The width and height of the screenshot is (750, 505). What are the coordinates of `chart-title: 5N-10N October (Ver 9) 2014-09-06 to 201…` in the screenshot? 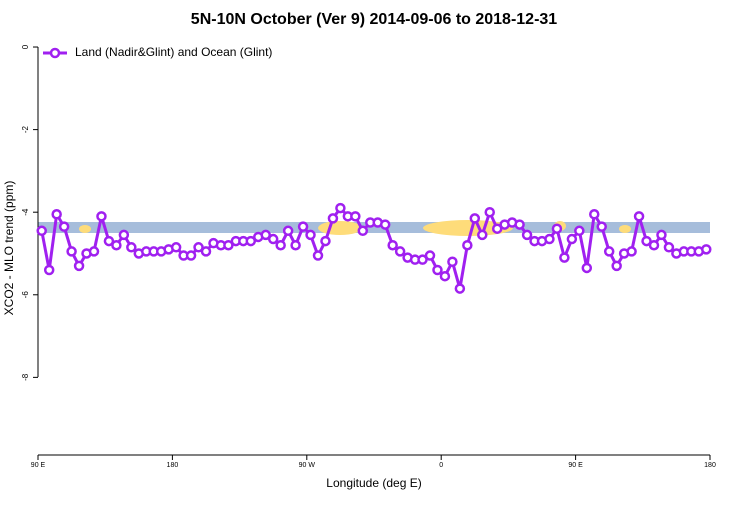 It's located at (374, 19).